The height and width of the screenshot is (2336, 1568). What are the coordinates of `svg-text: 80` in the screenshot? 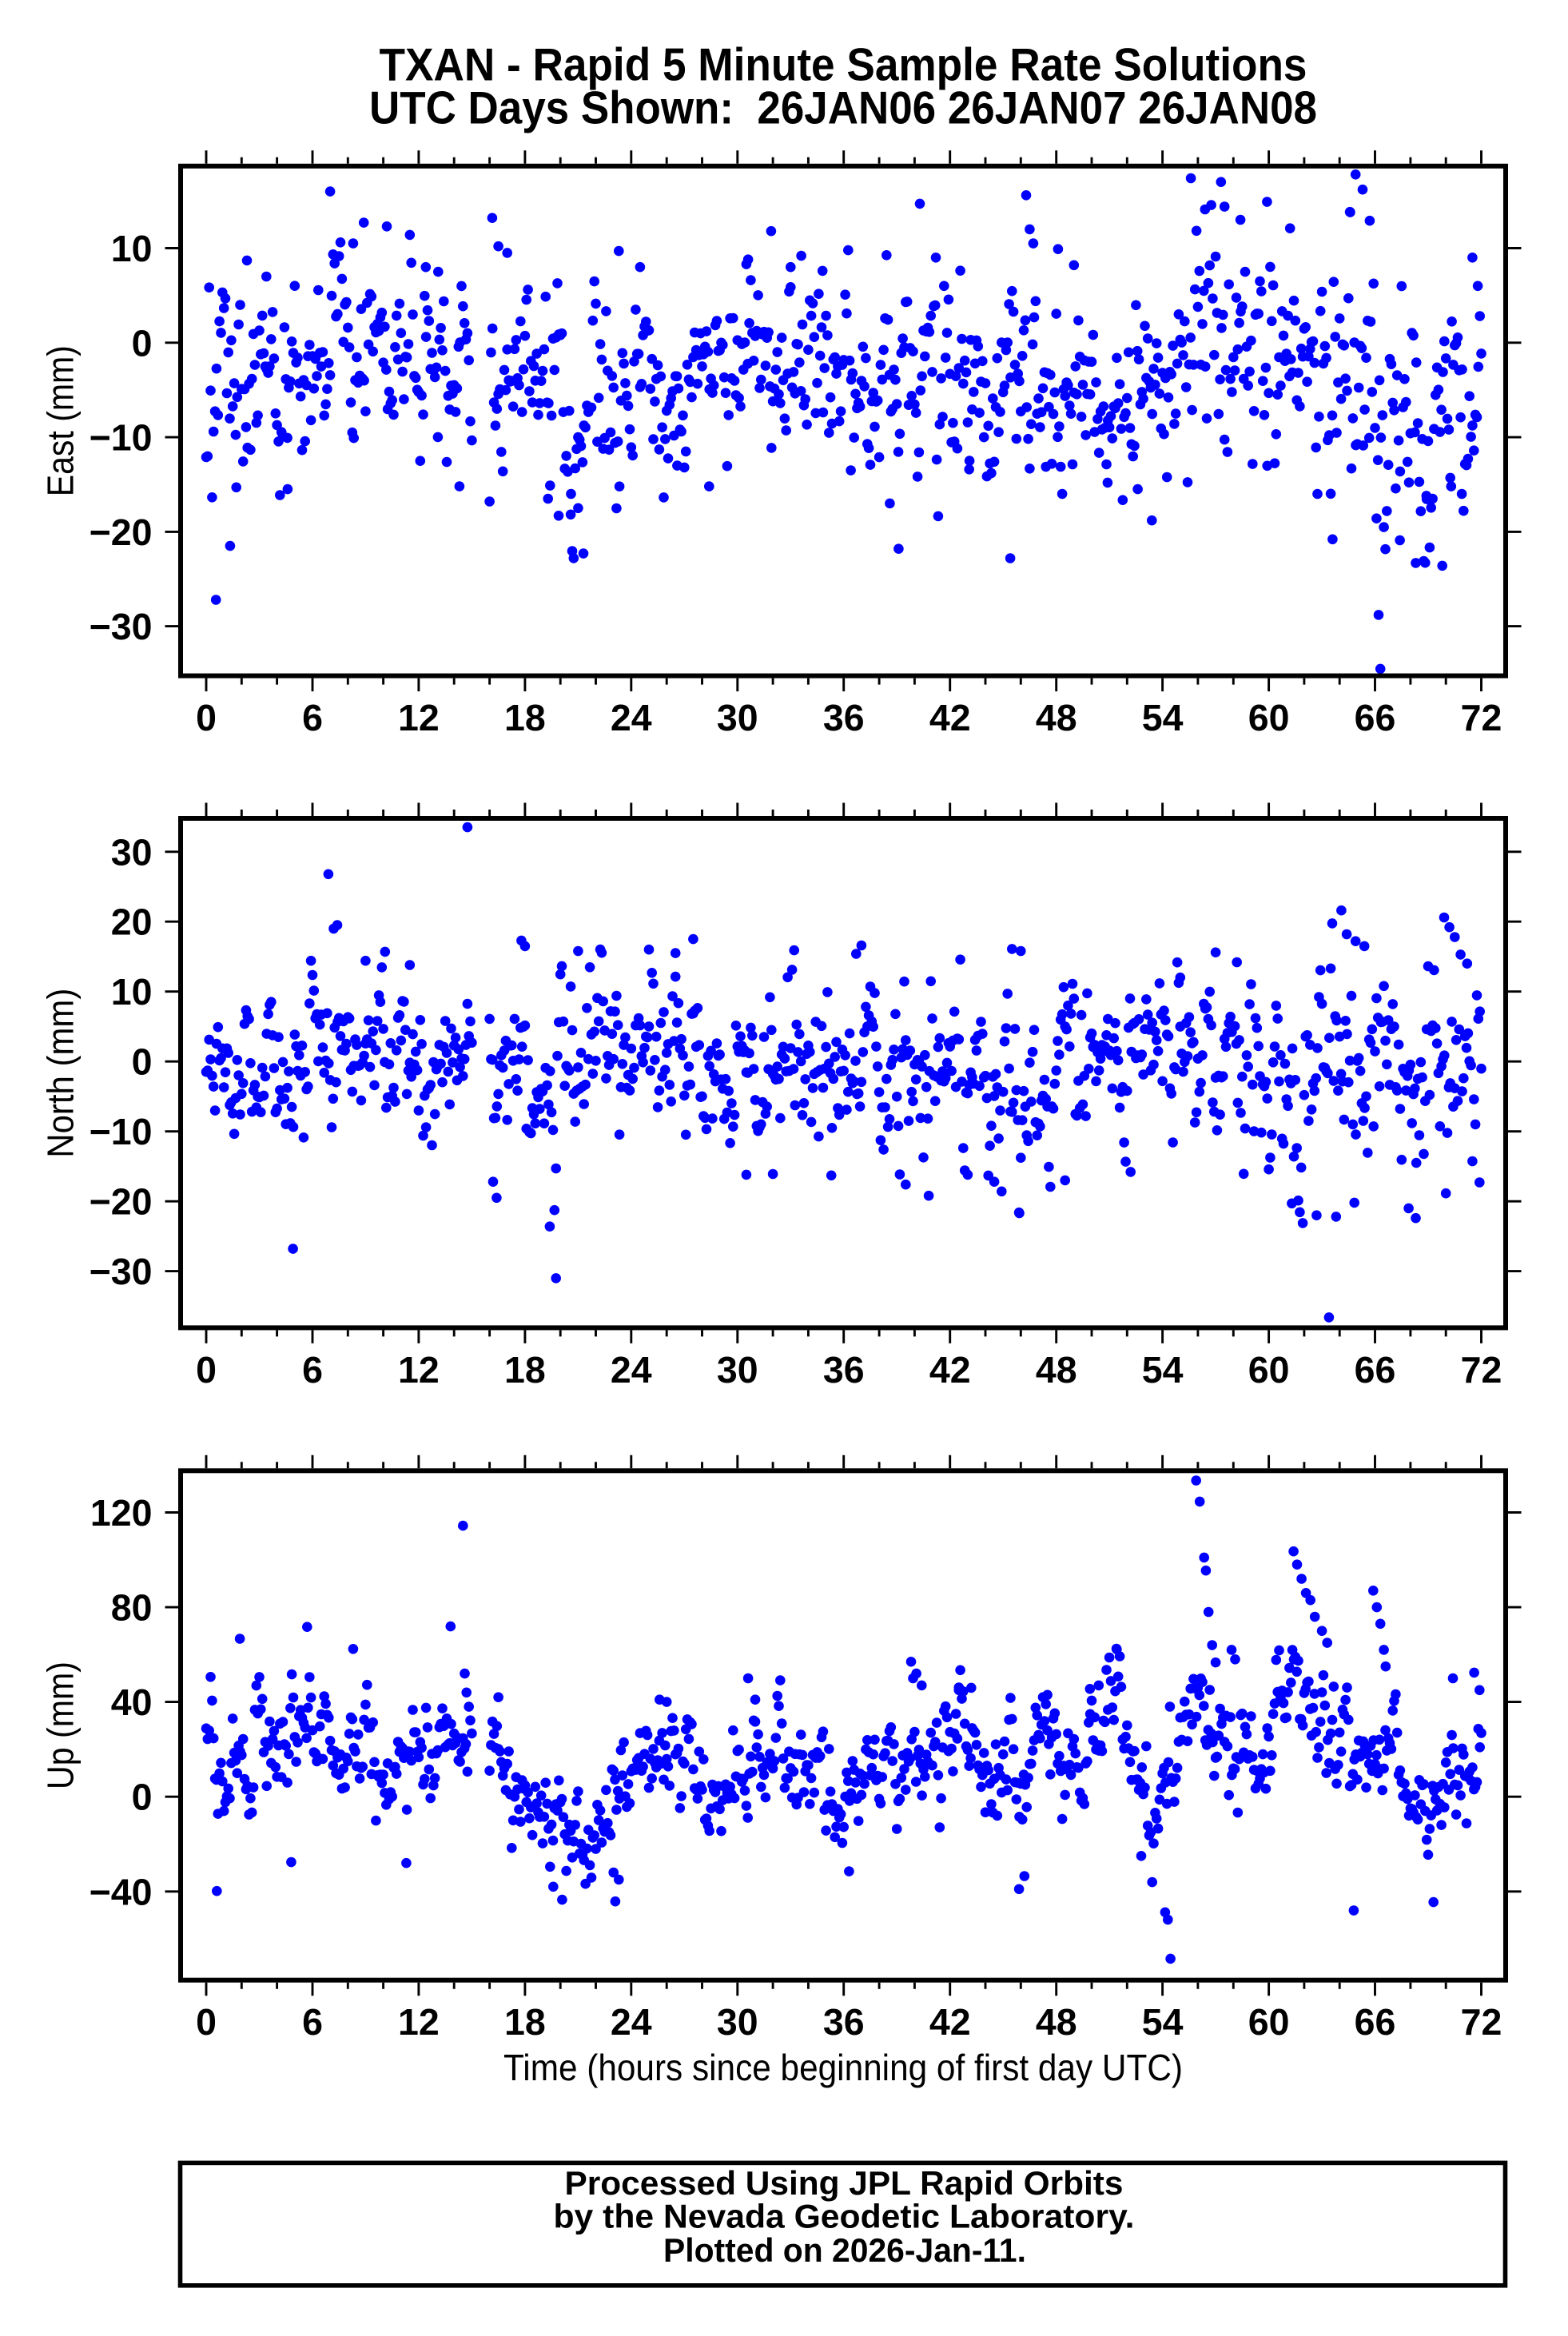 It's located at (132, 1608).